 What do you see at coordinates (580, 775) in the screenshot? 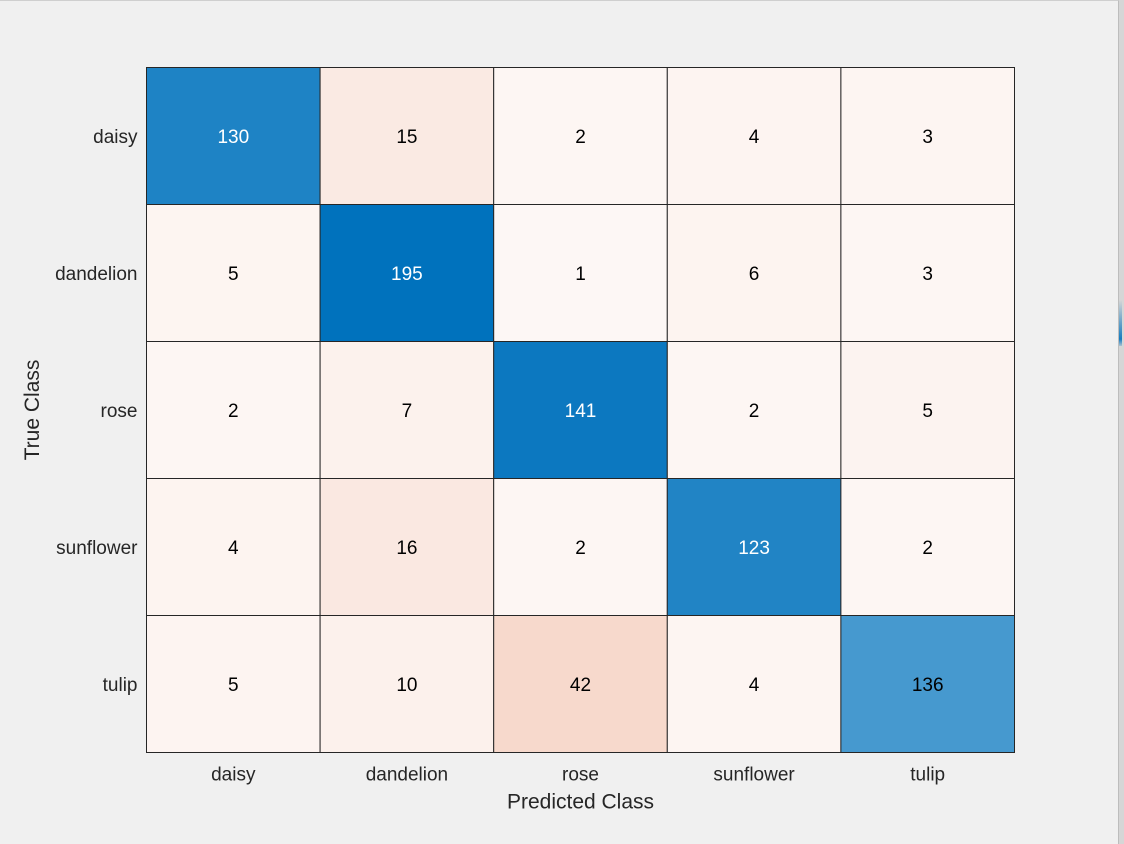
I see `x-tick-label-rose: rose` at bounding box center [580, 775].